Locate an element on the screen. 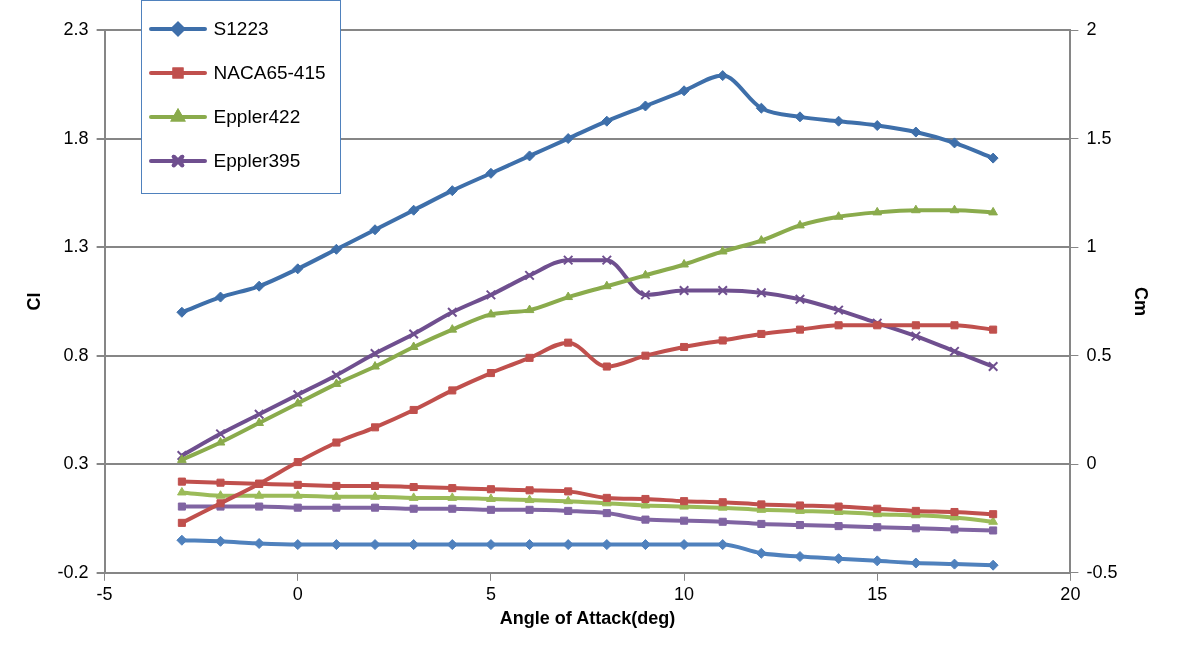  y-tick-label: 1.8 is located at coordinates (76, 137).